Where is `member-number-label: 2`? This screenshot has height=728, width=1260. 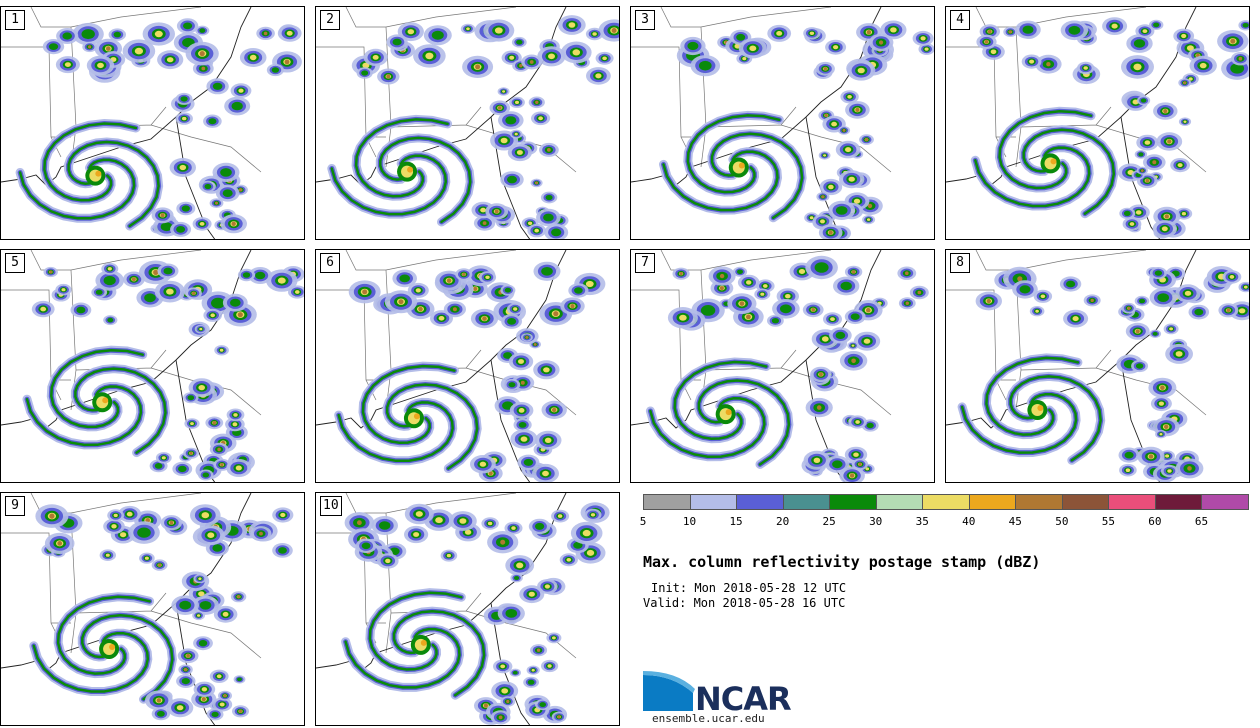
member-number-label: 2 is located at coordinates (330, 20).